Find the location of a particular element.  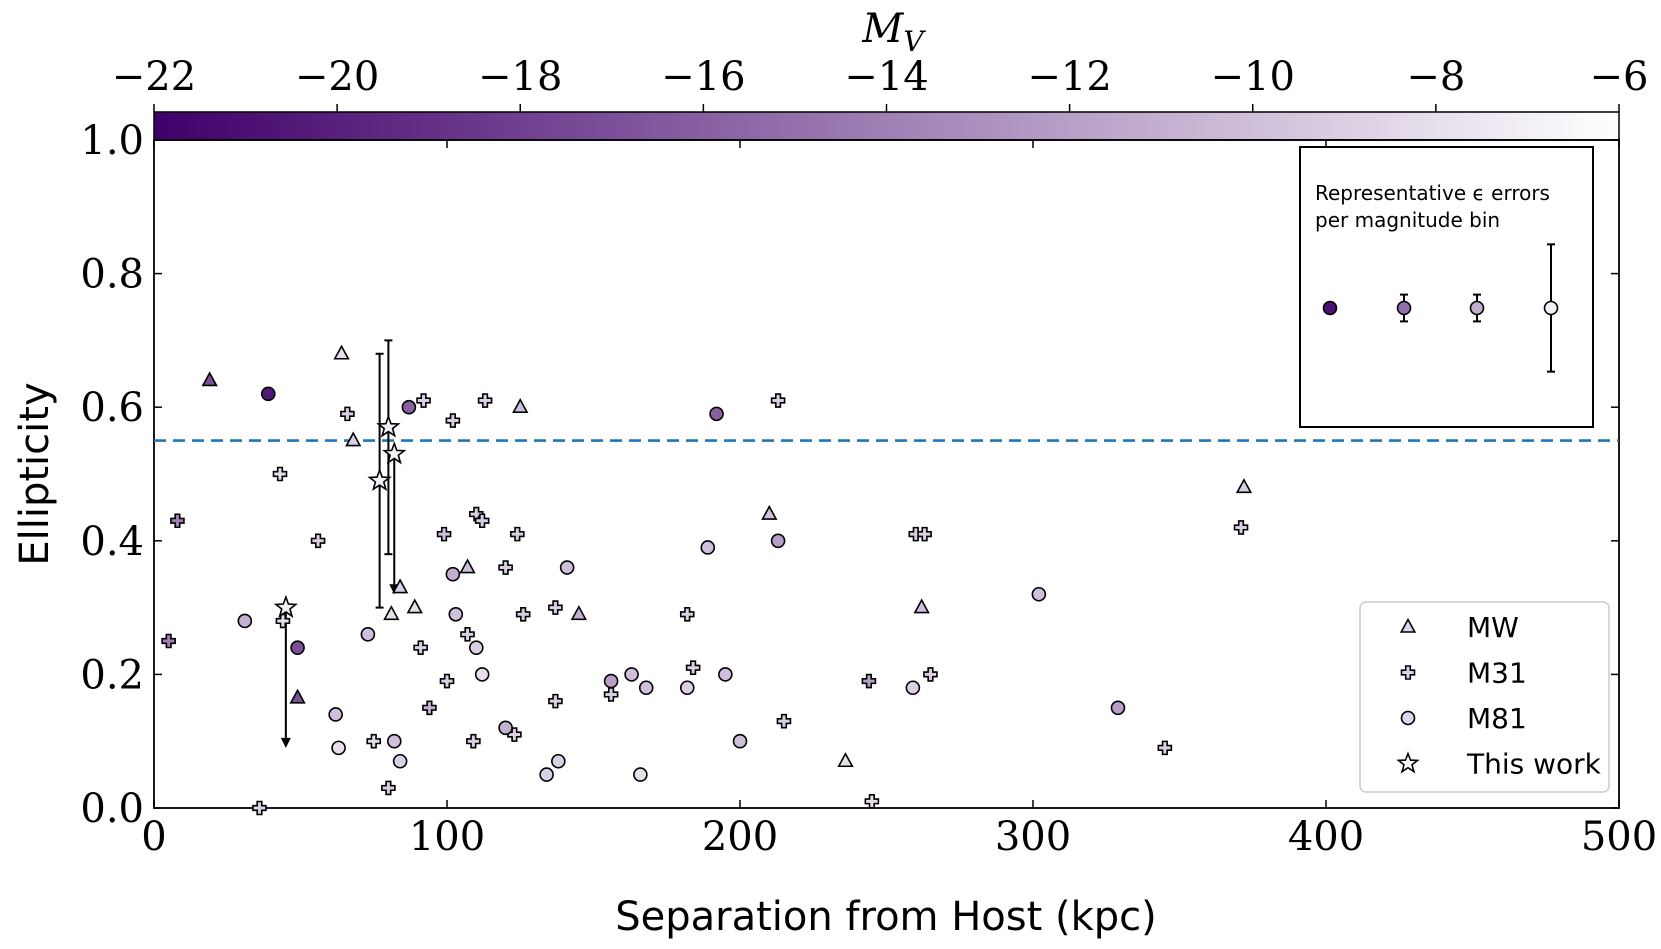

legend-label: This work is located at coordinates (1534, 764).